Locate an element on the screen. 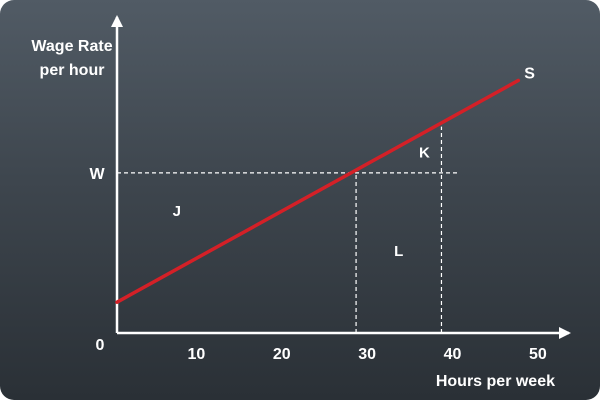  region-label-k: K is located at coordinates (424, 152).